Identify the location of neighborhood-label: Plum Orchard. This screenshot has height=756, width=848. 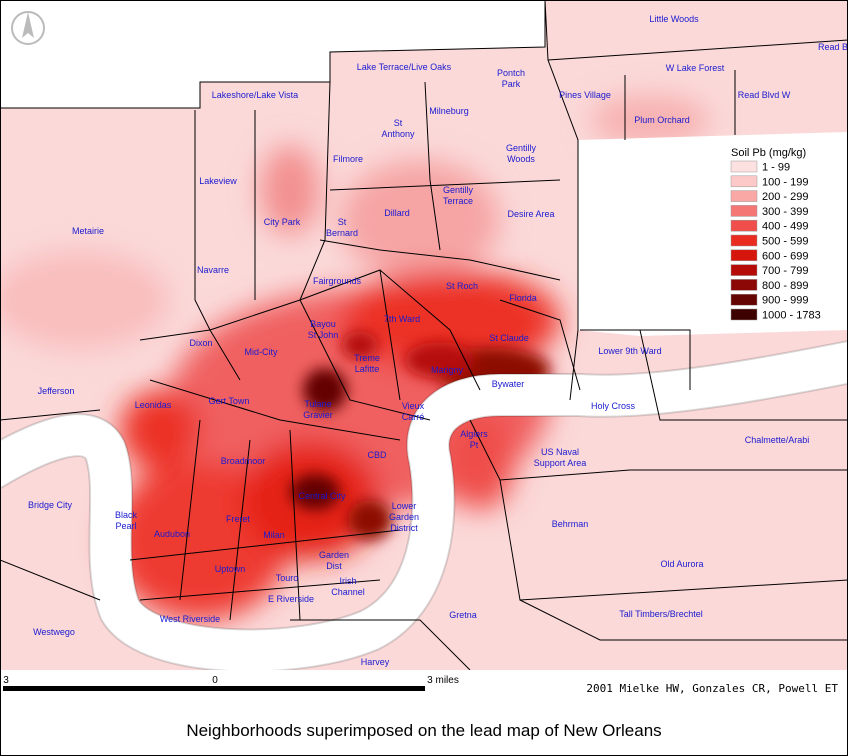
(662, 120).